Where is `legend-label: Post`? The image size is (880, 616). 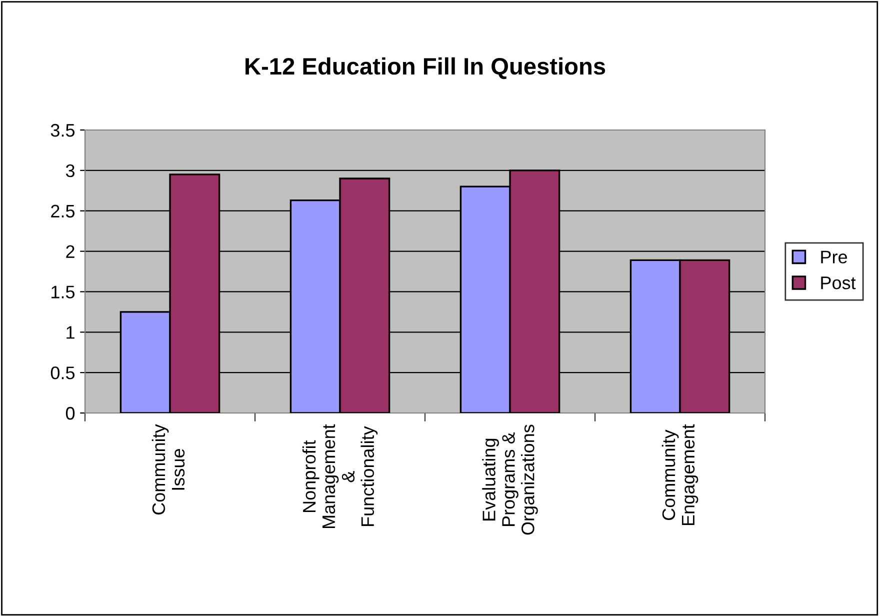
legend-label: Post is located at coordinates (838, 283).